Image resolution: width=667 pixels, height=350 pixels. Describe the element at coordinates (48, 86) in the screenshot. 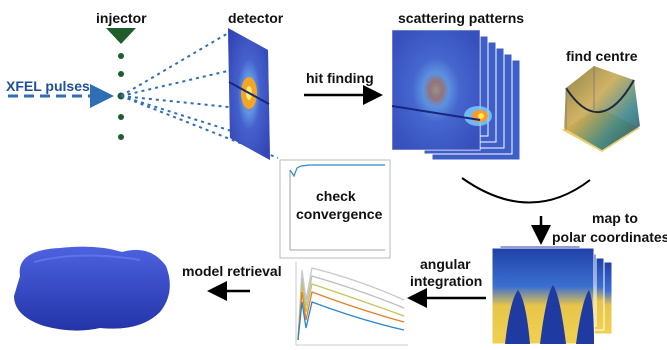

I see `xfel-pulses-label: XFEL pulses` at that location.